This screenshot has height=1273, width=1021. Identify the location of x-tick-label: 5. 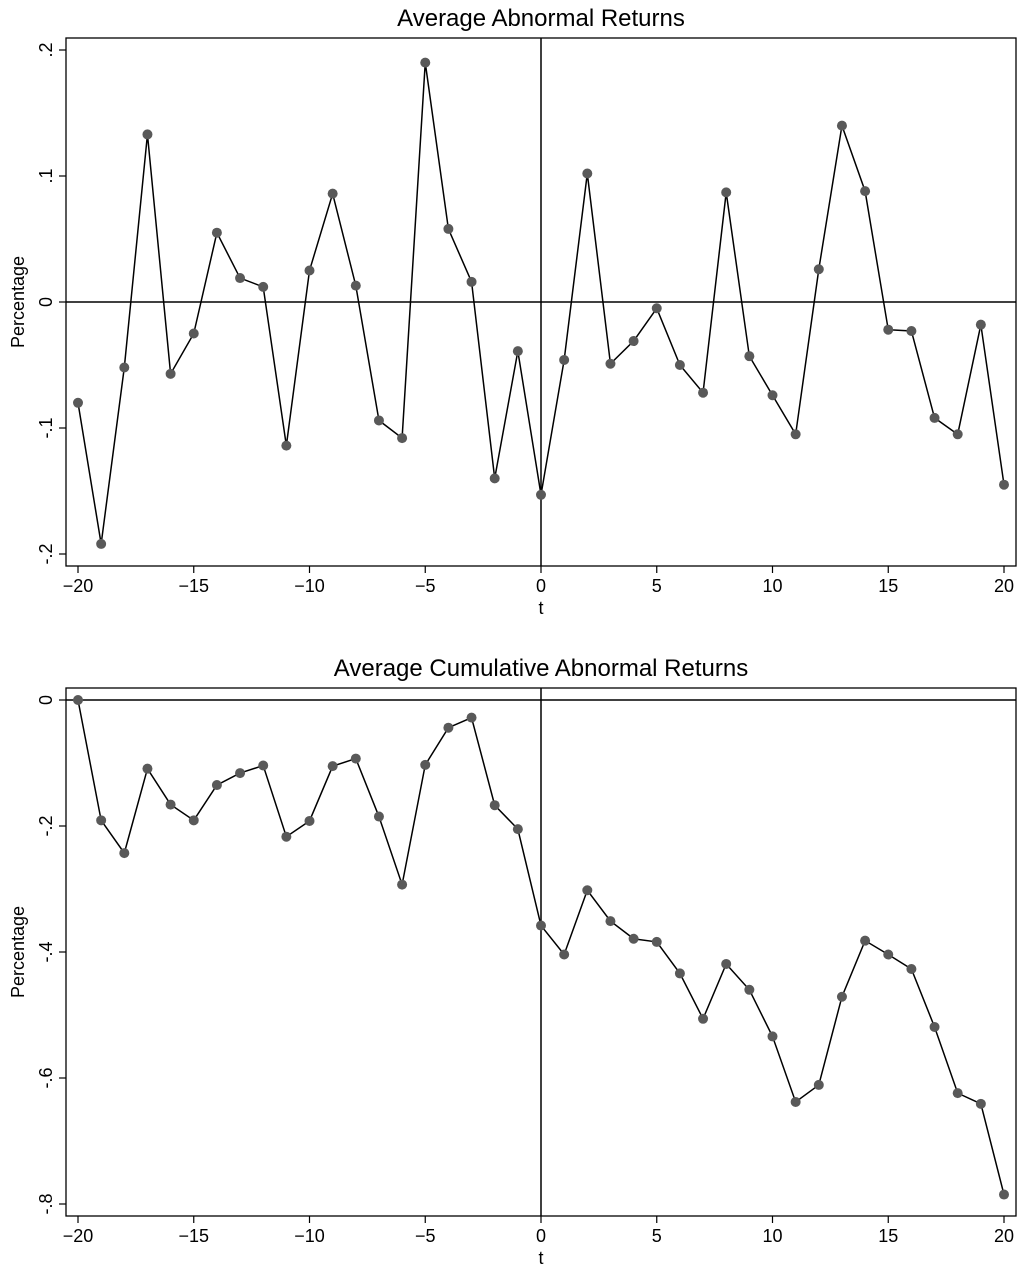
(657, 586).